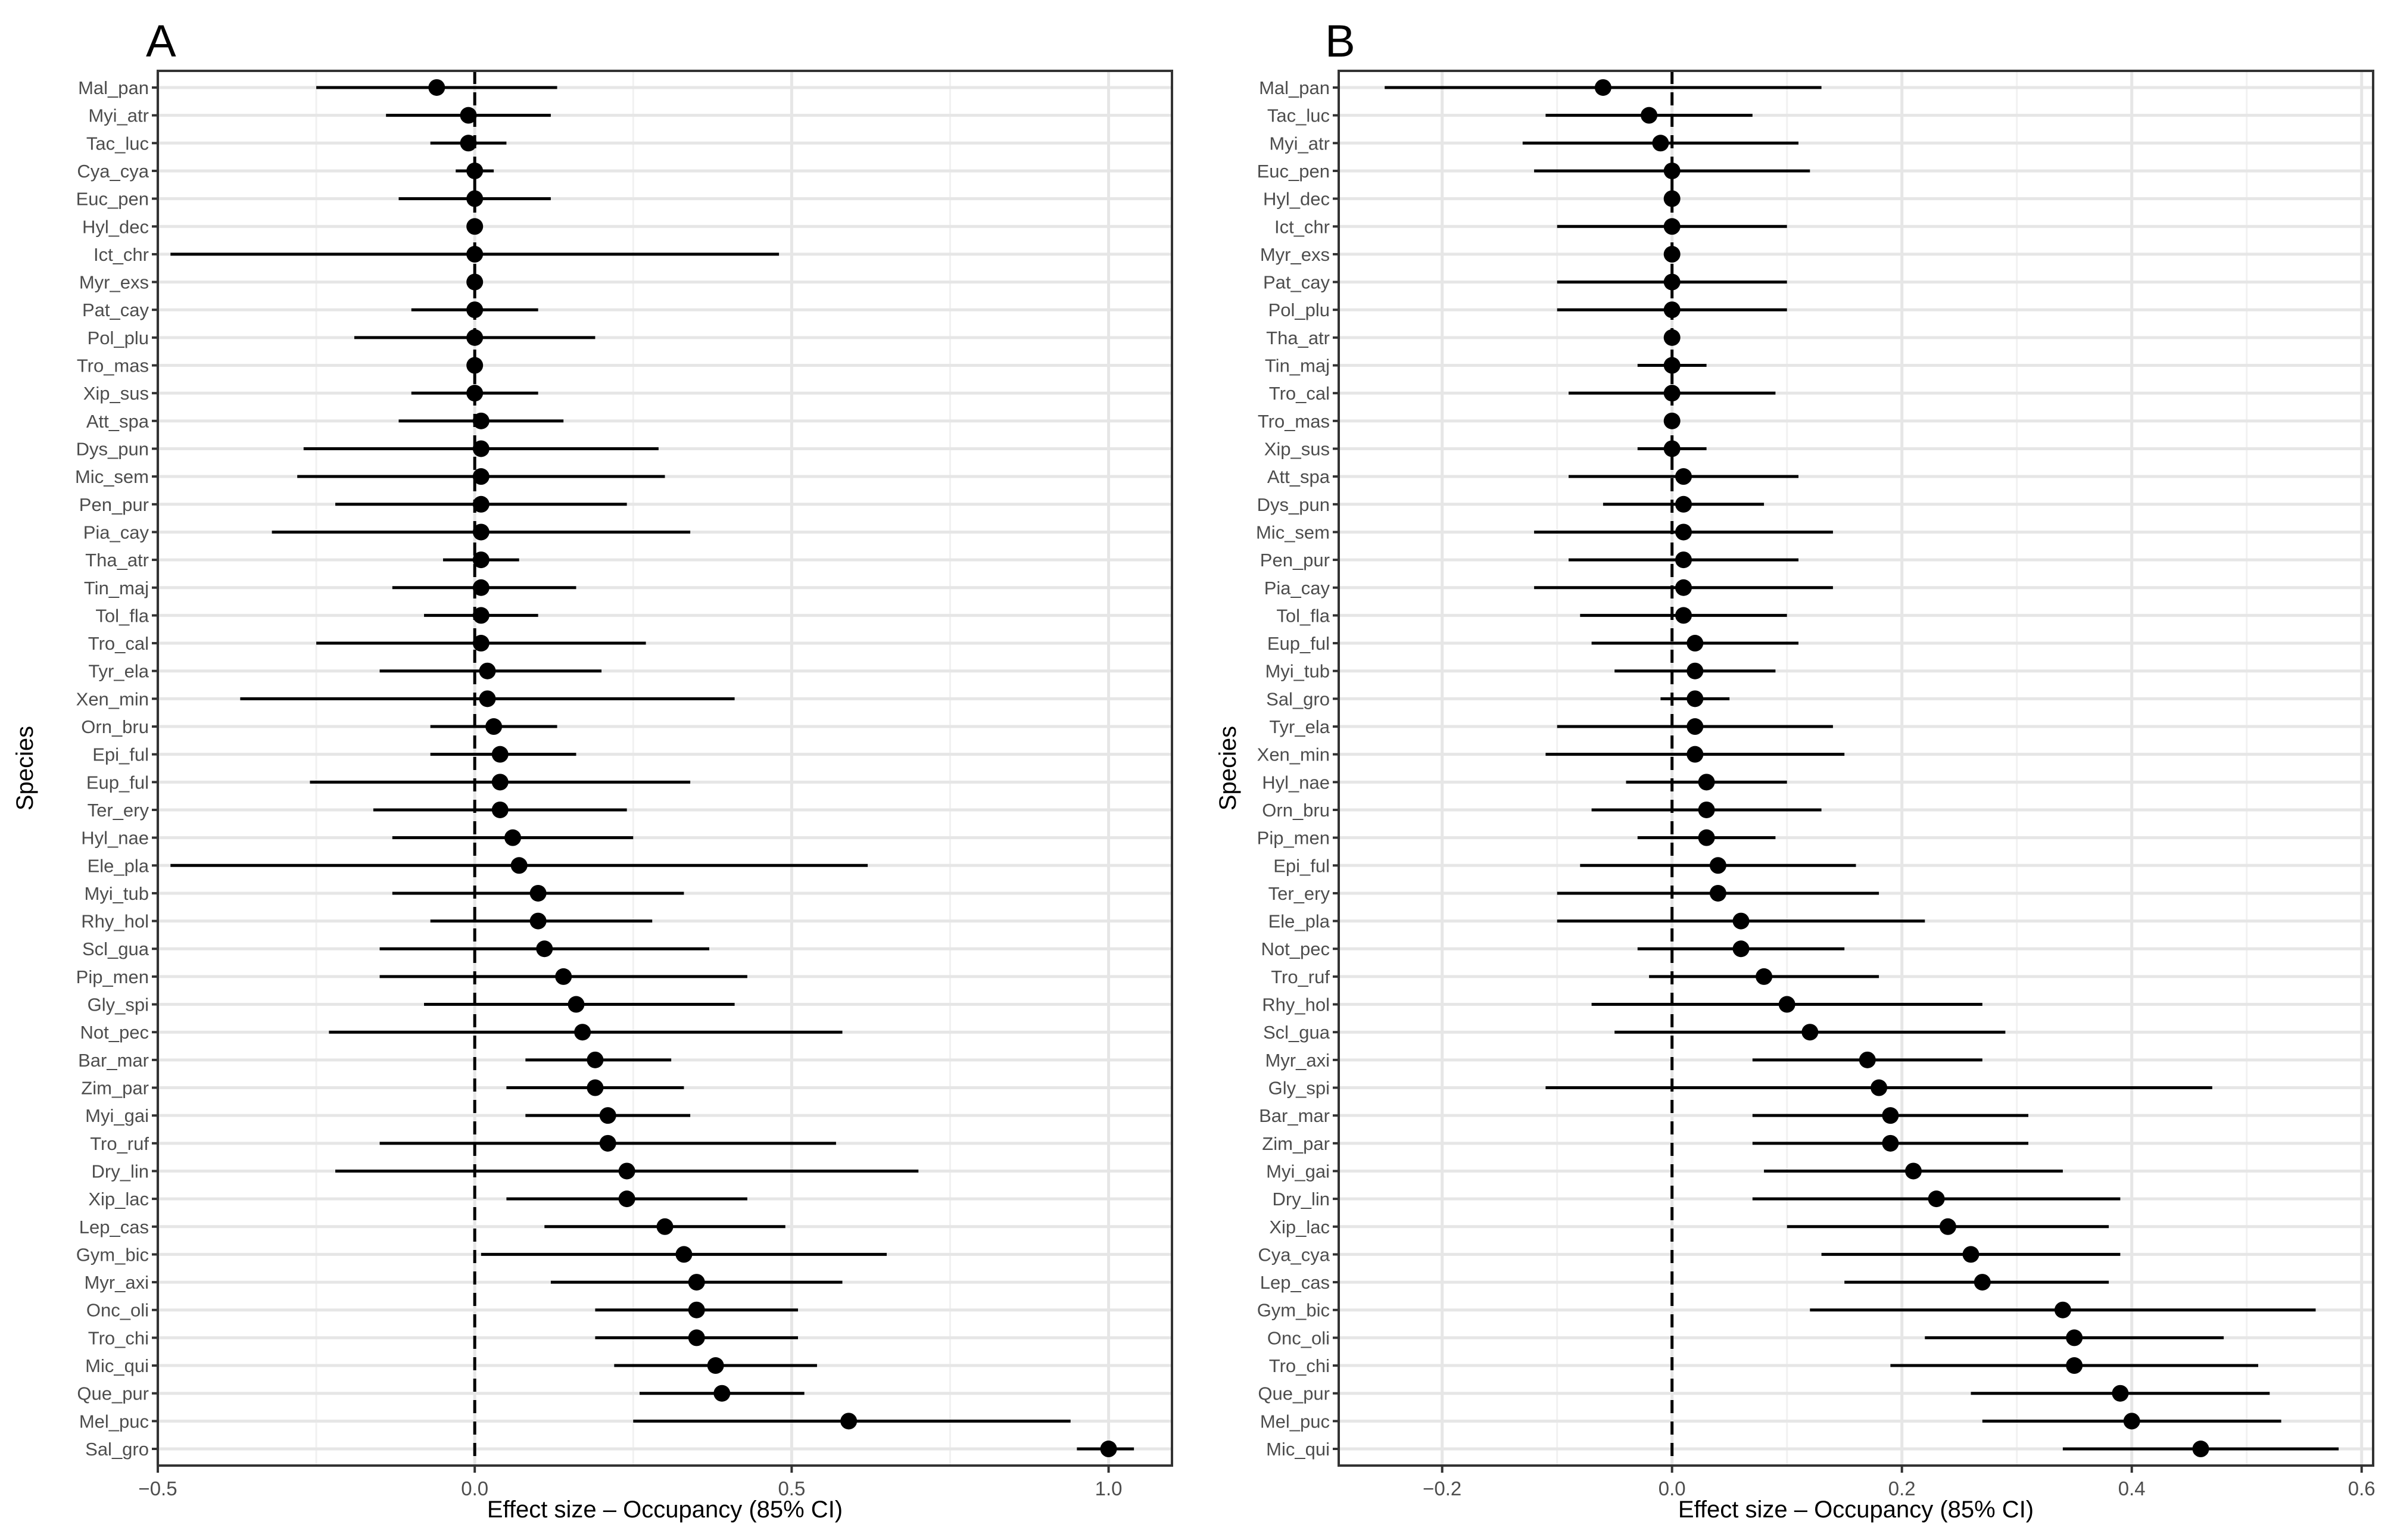 The image size is (2391, 1540). What do you see at coordinates (113, 366) in the screenshot?
I see `species-tick-label: Tro_mas` at bounding box center [113, 366].